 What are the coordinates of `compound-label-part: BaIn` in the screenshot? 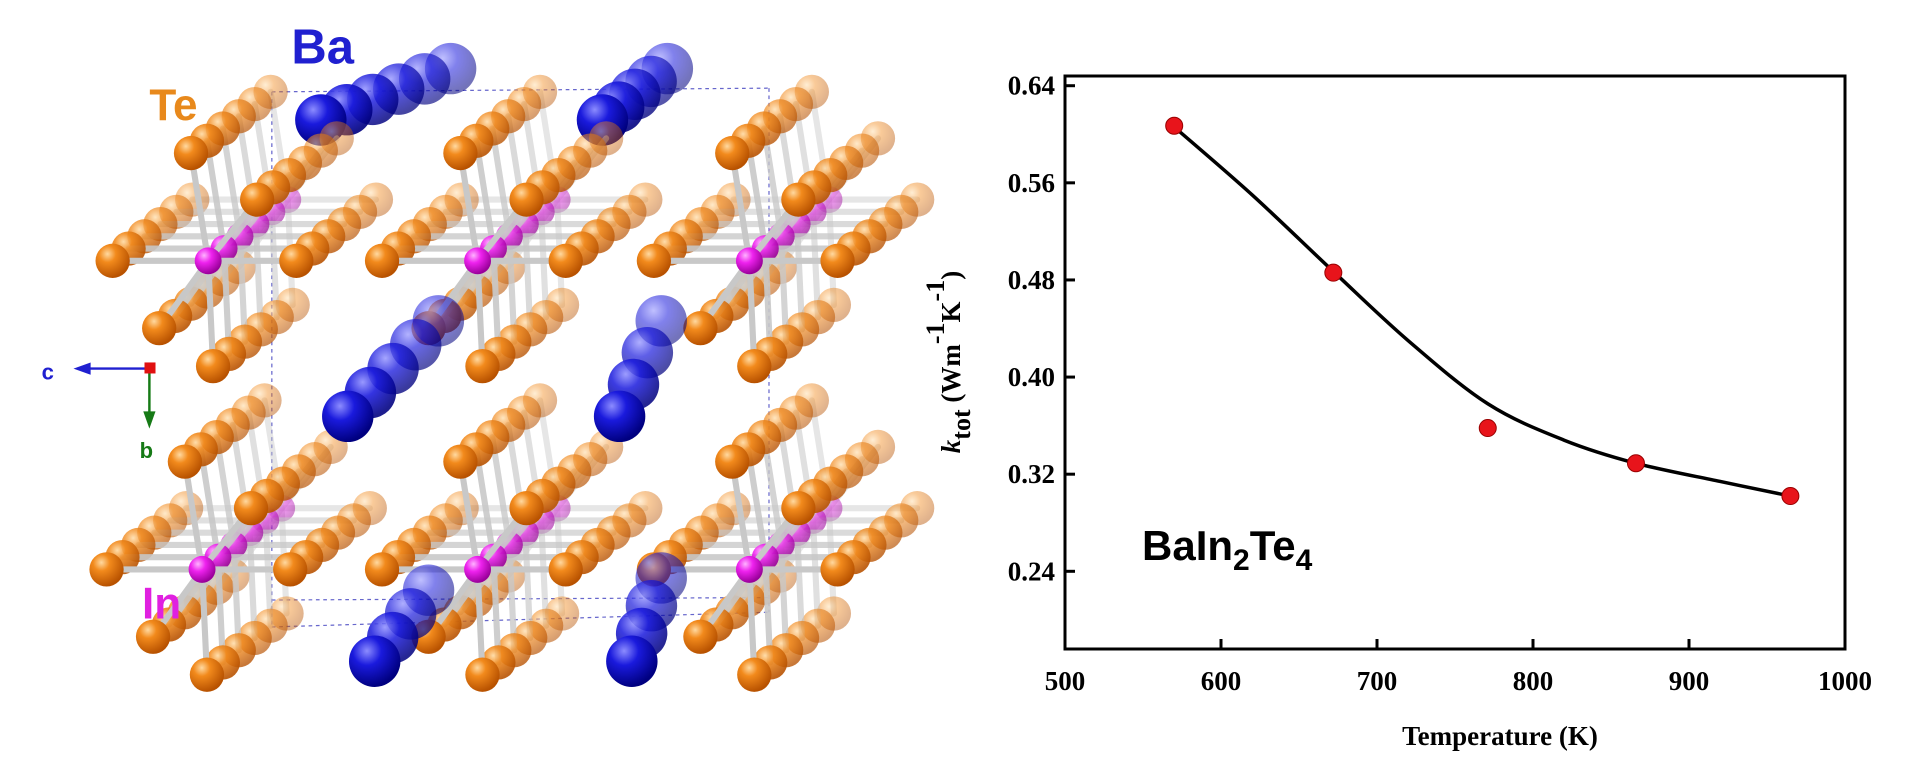 It's located at (1187, 545).